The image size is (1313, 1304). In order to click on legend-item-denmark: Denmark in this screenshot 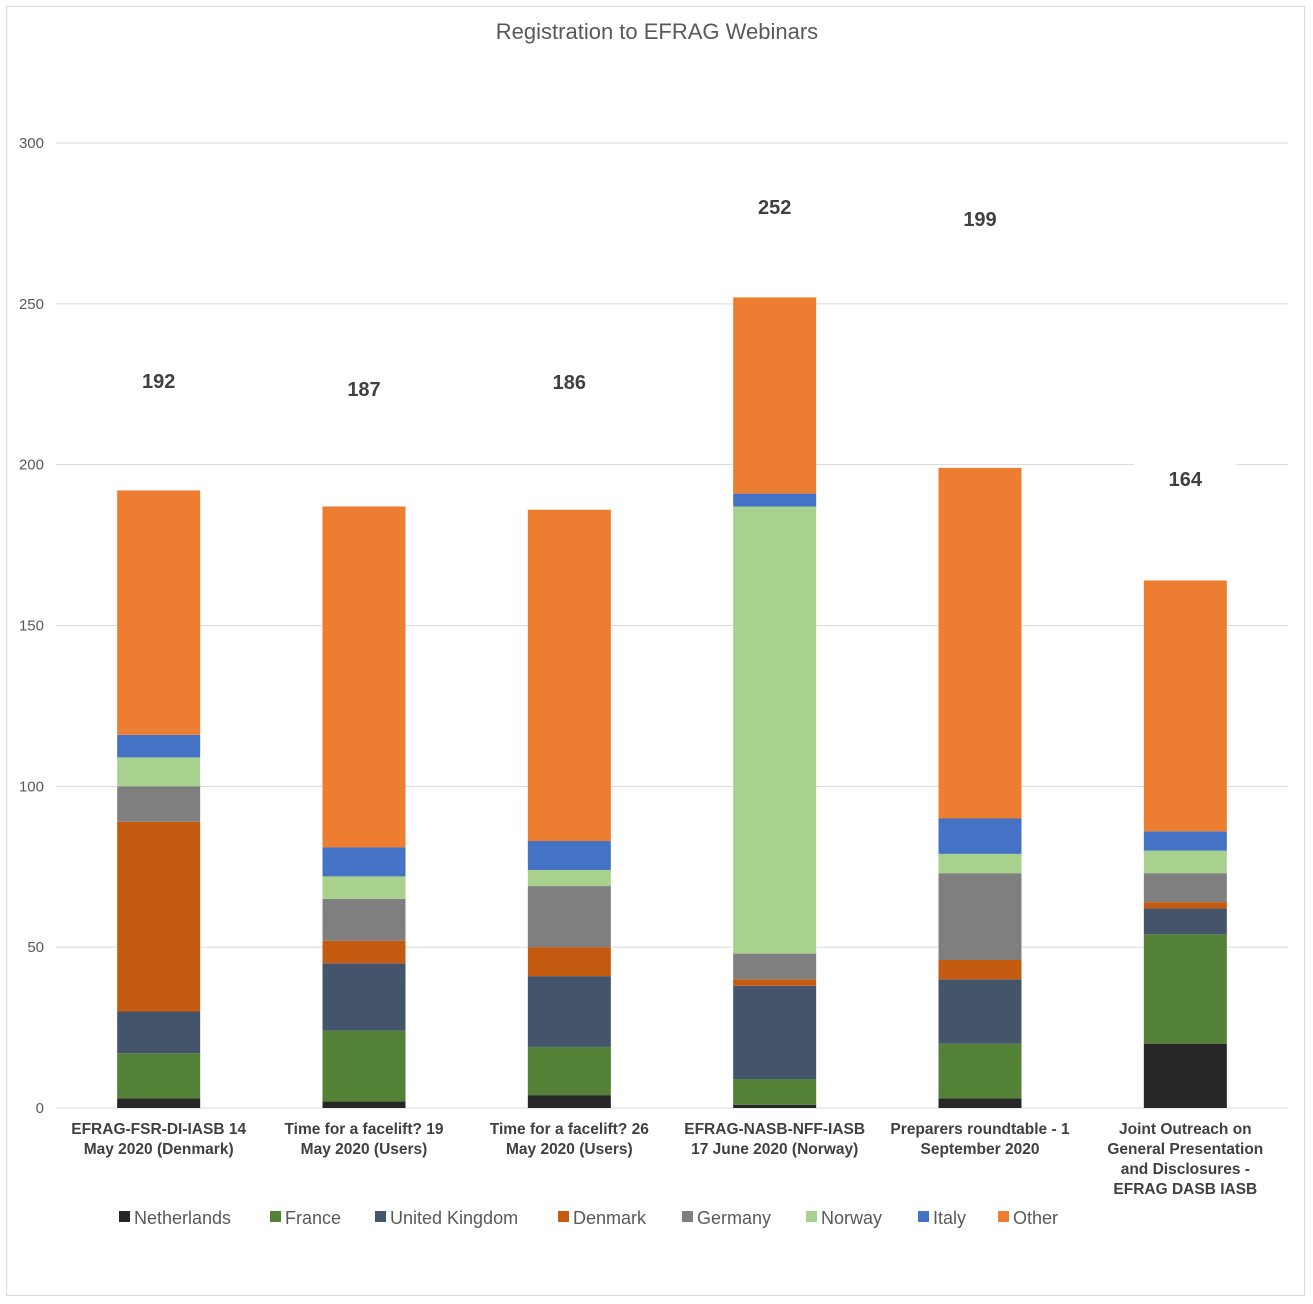, I will do `click(602, 1218)`.